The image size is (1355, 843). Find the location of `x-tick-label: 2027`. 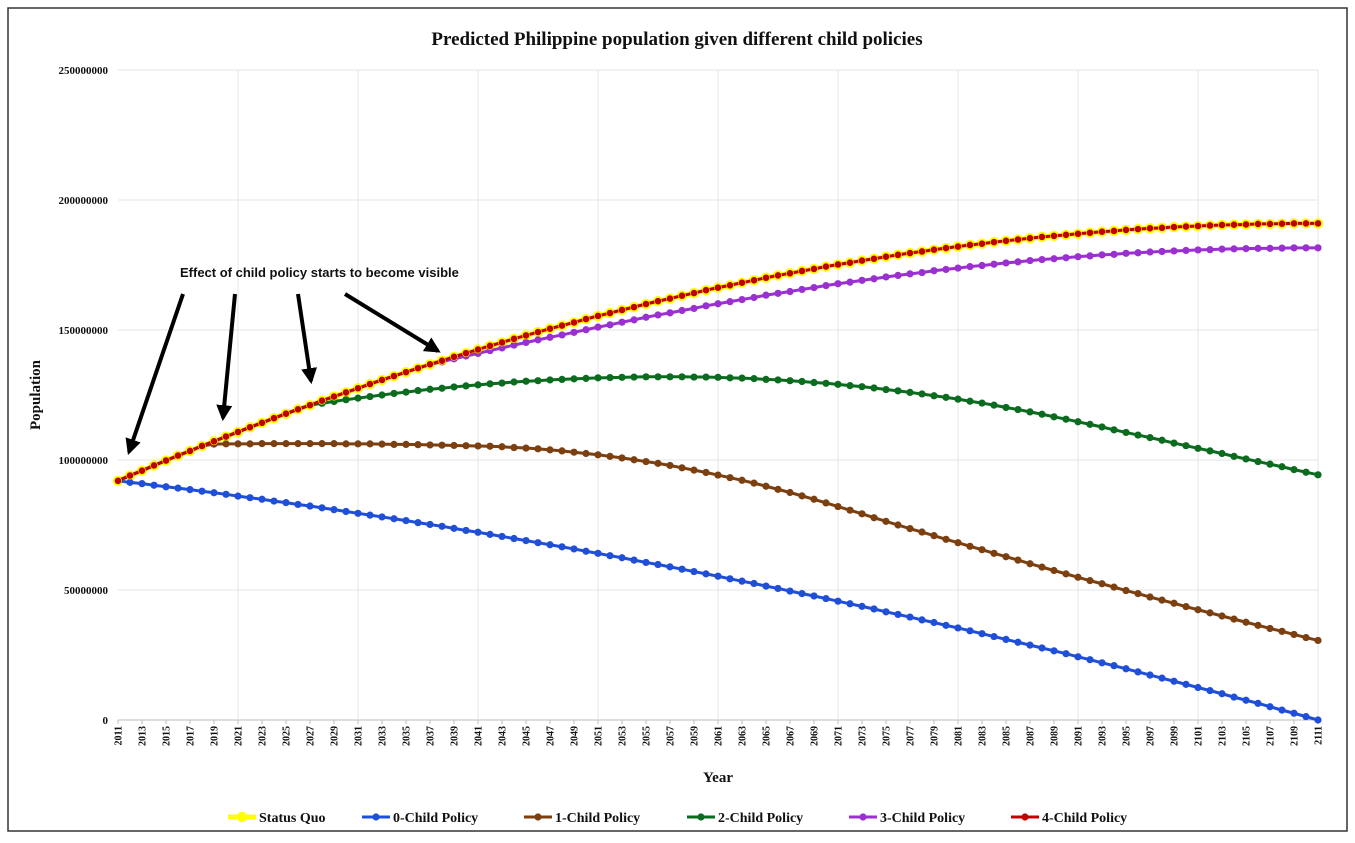

x-tick-label: 2027 is located at coordinates (311, 736).